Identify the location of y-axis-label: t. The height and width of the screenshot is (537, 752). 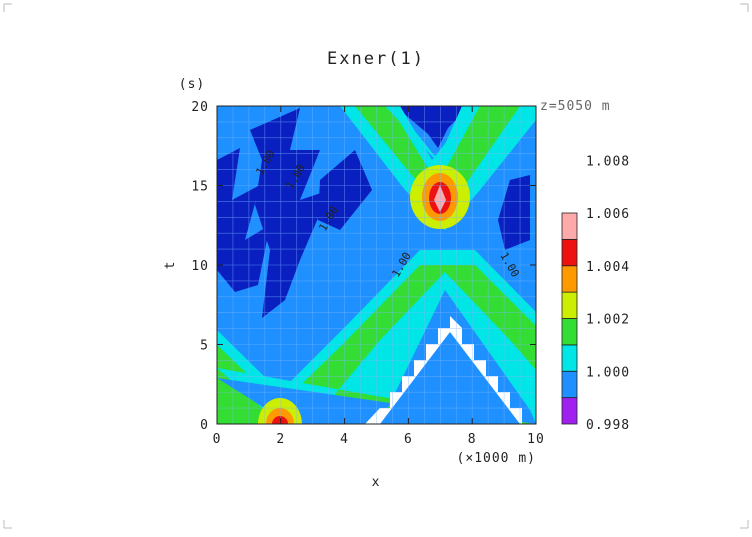
(170, 265).